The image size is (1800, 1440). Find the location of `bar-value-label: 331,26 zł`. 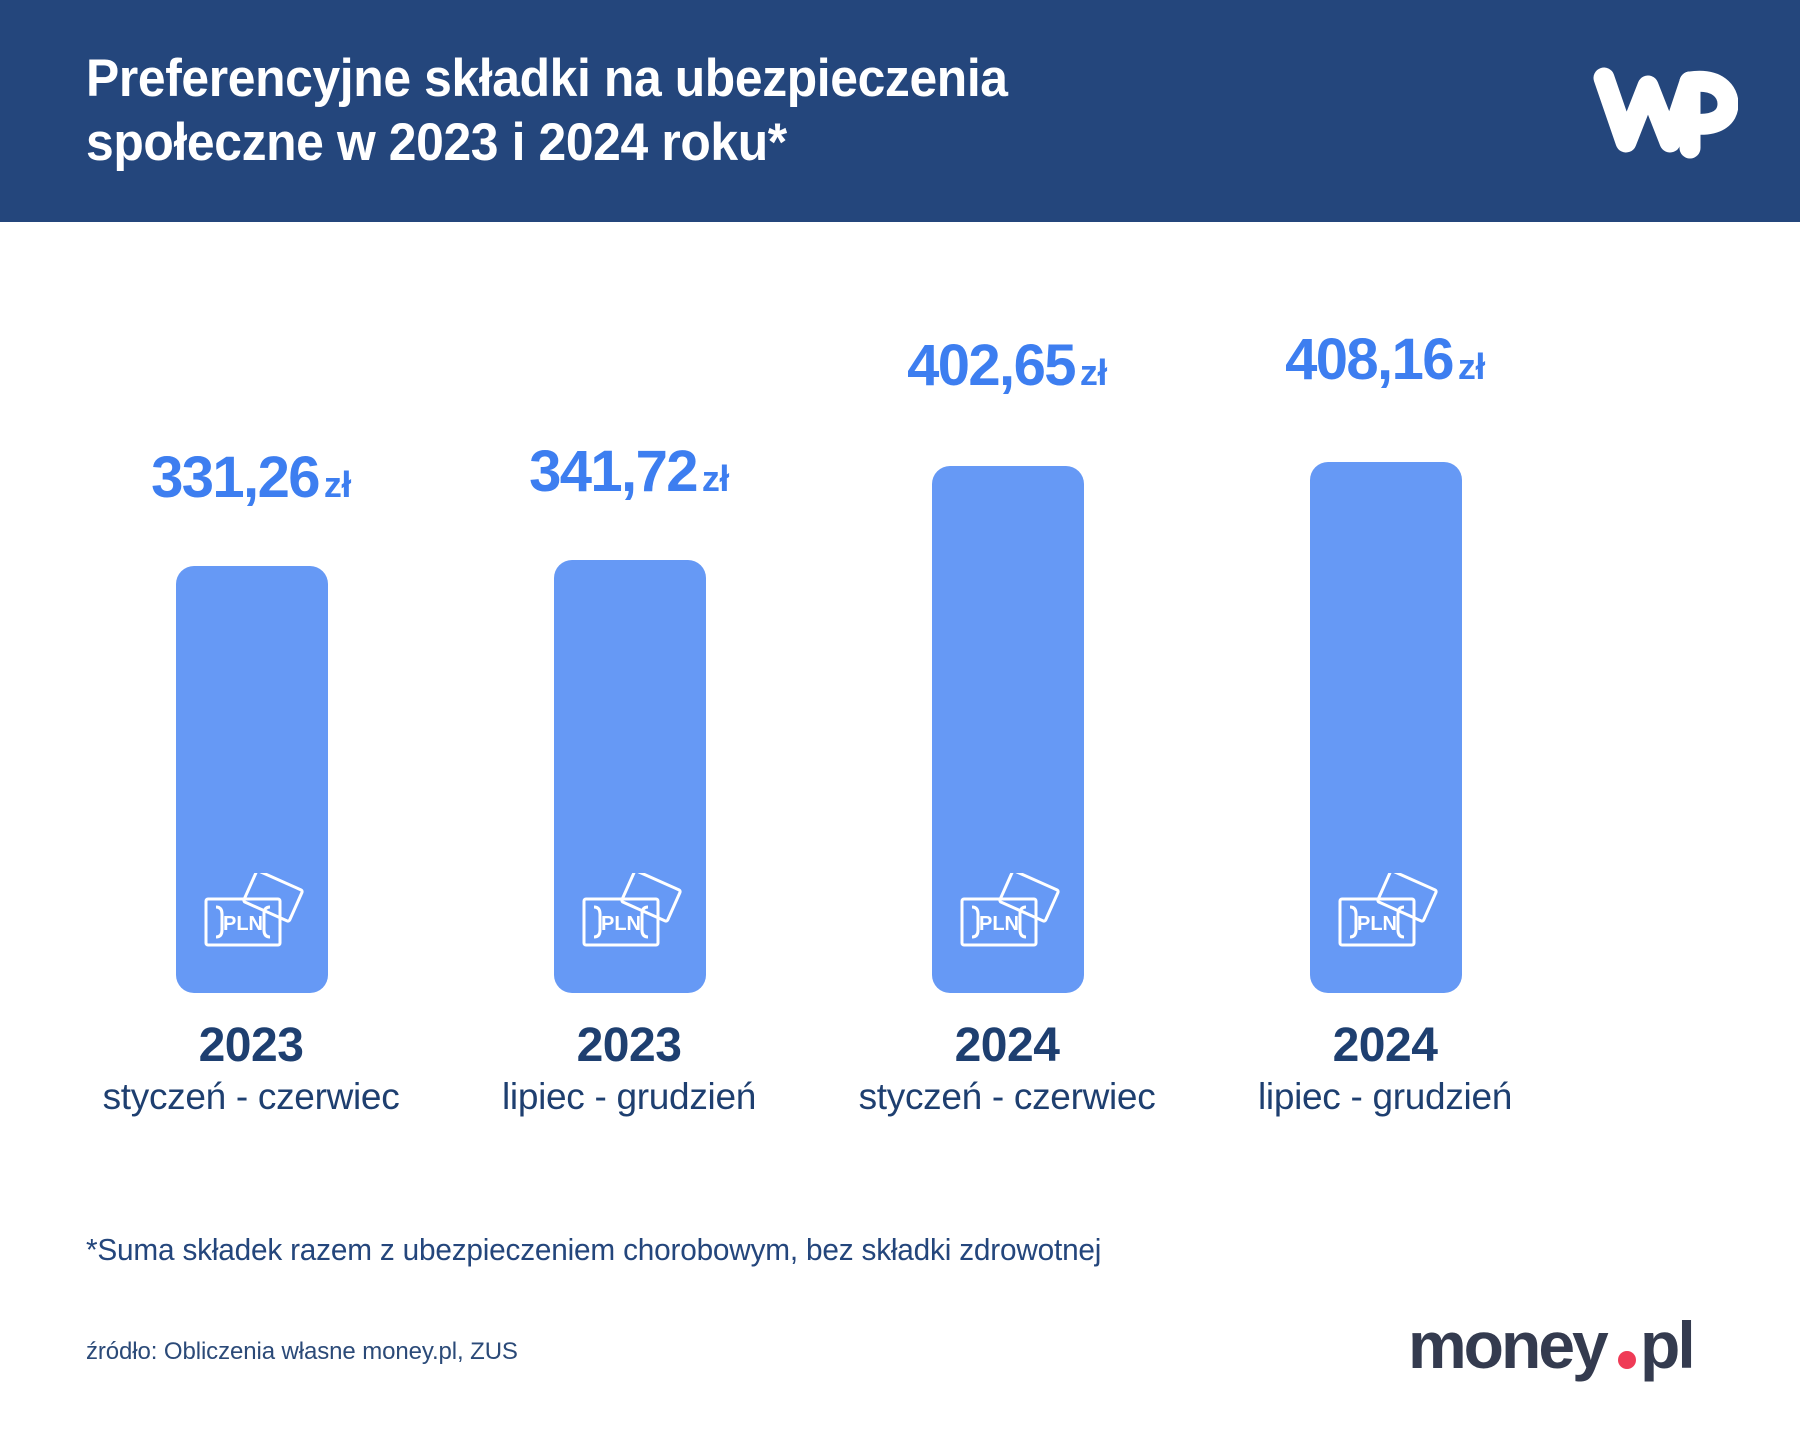

bar-value-label: 331,26 zł is located at coordinates (251, 477).